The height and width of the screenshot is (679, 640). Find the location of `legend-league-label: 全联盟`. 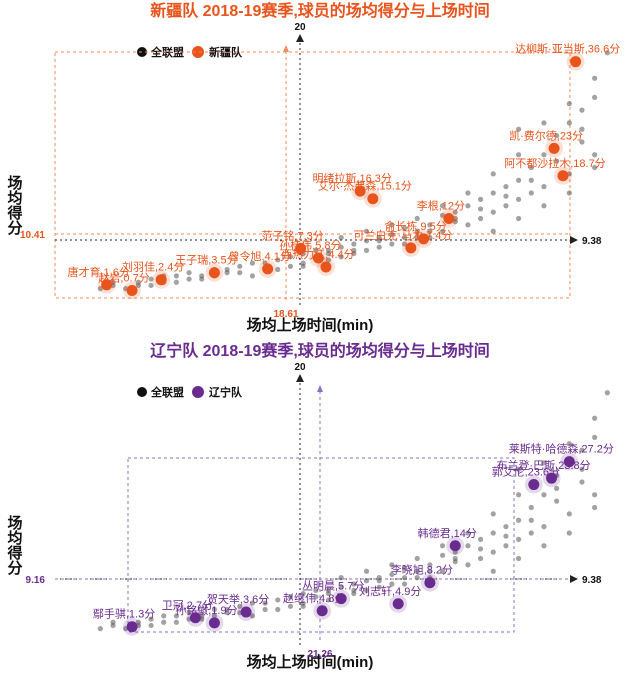

legend-league-label: 全联盟 is located at coordinates (167, 52).